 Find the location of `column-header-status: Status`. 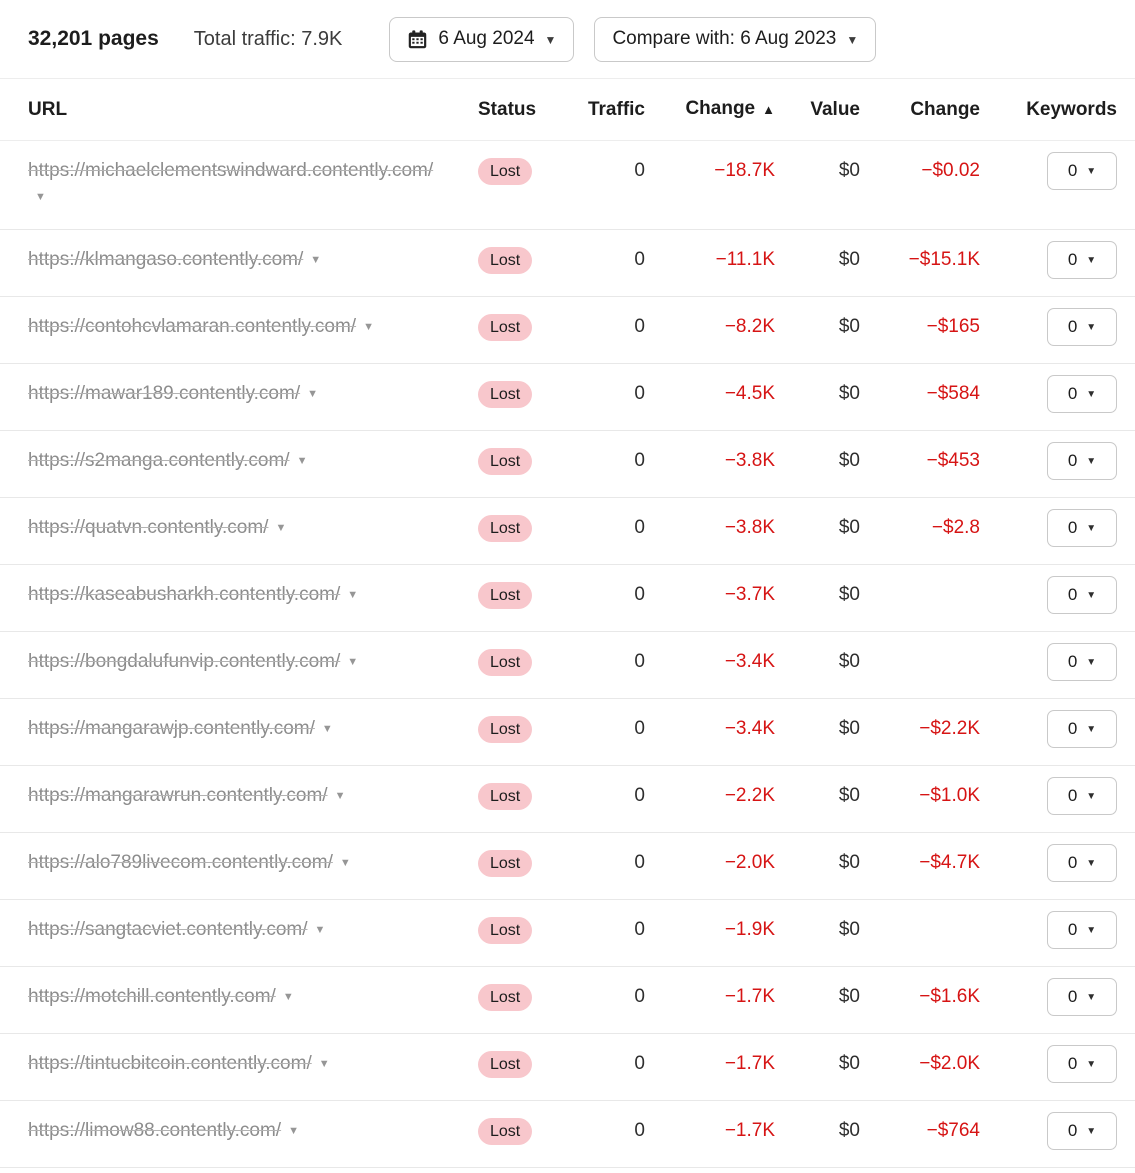

column-header-status: Status is located at coordinates (512, 110).